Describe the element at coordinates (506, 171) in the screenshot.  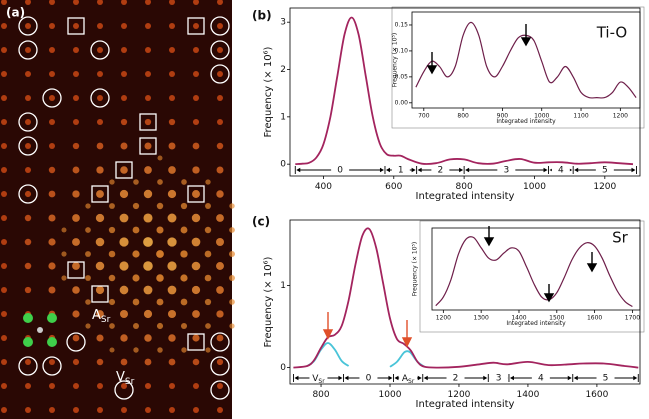
I see `region-label: 3` at that location.